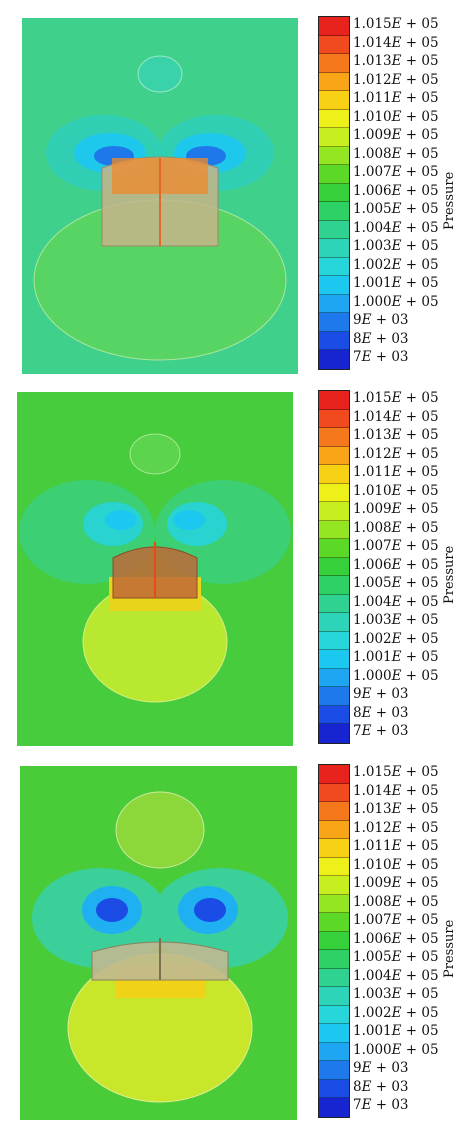 This screenshot has height=1147, width=474. I want to click on legend-label: 1.004E + 05, so click(396, 601).